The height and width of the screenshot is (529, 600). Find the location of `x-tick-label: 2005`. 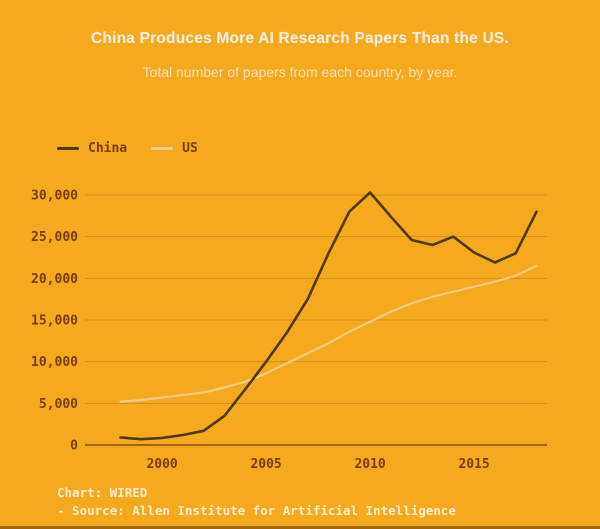

x-tick-label: 2005 is located at coordinates (265, 464).